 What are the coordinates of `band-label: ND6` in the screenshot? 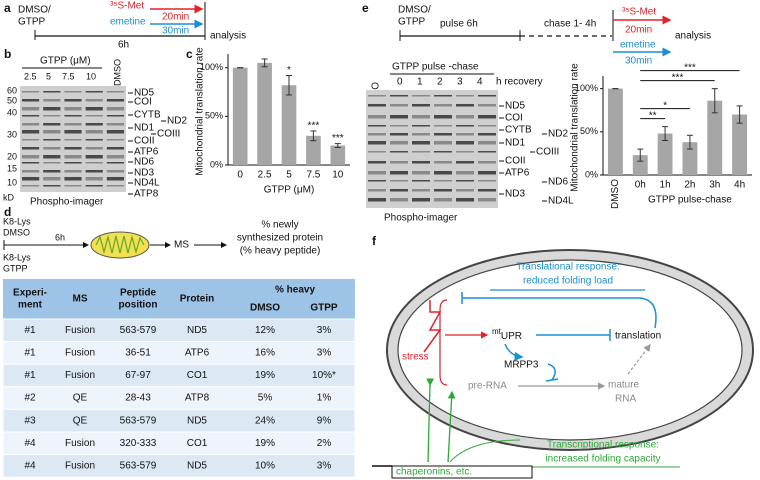 It's located at (558, 182).